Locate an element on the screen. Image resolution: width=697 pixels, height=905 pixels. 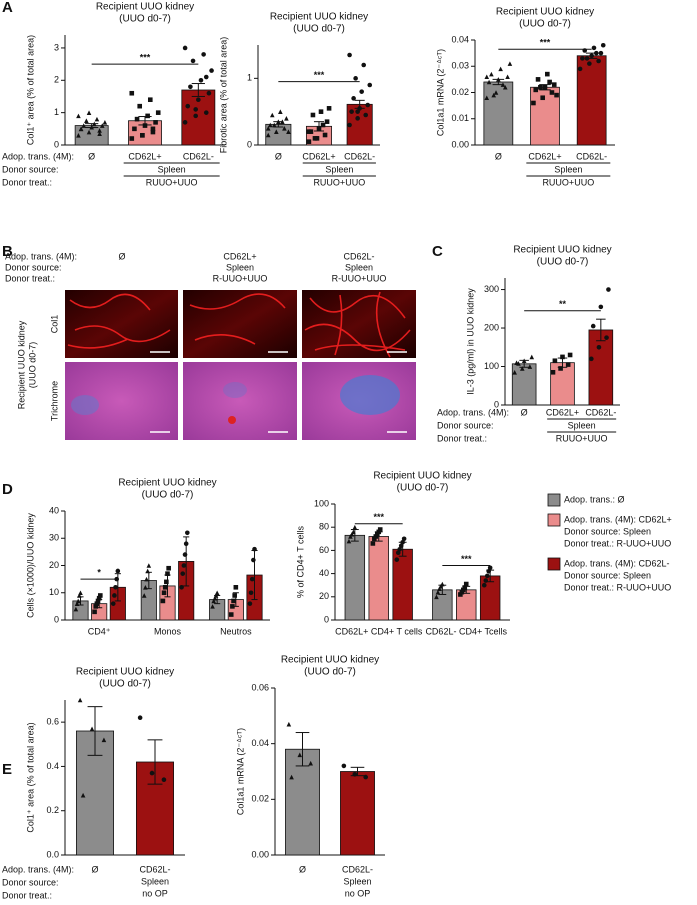
y-axis-label: Col1⁺ area (% of total area) is located at coordinates (30, 777).